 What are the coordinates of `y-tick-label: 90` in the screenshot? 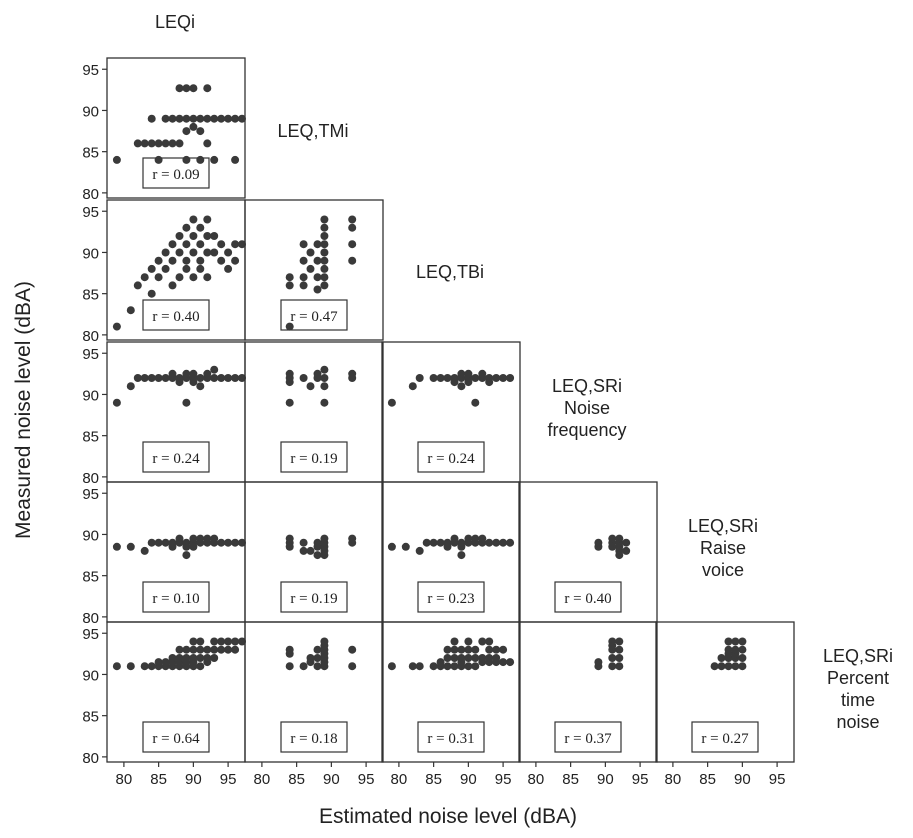 It's located at (90, 675).